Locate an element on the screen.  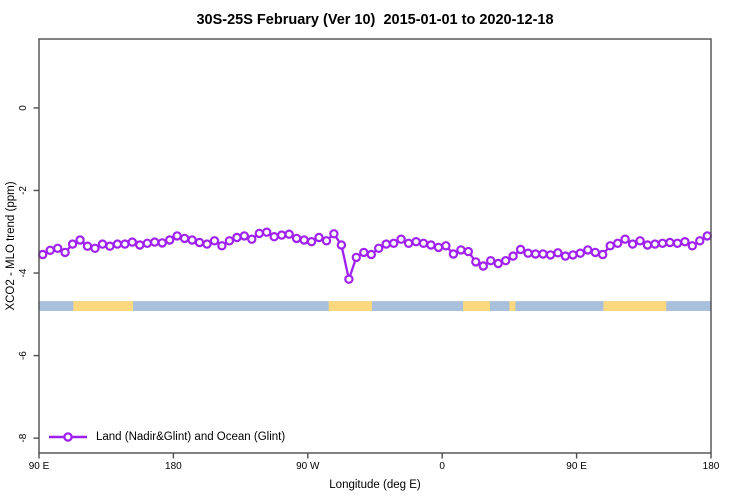
series-layer is located at coordinates (375, 255).